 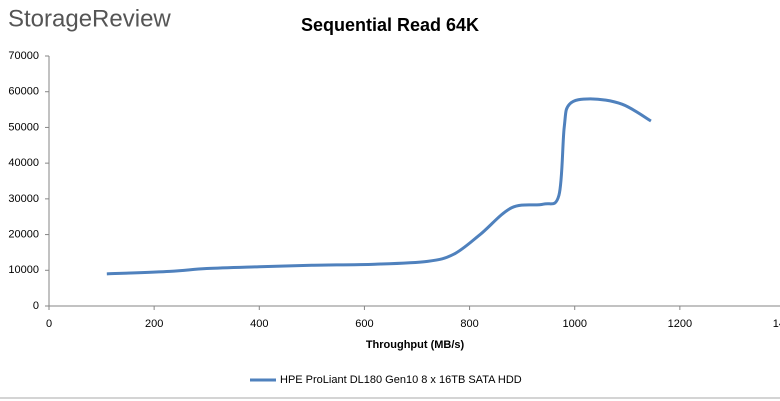 What do you see at coordinates (415, 345) in the screenshot?
I see `x-axis-label: Throughput (MB/s)` at bounding box center [415, 345].